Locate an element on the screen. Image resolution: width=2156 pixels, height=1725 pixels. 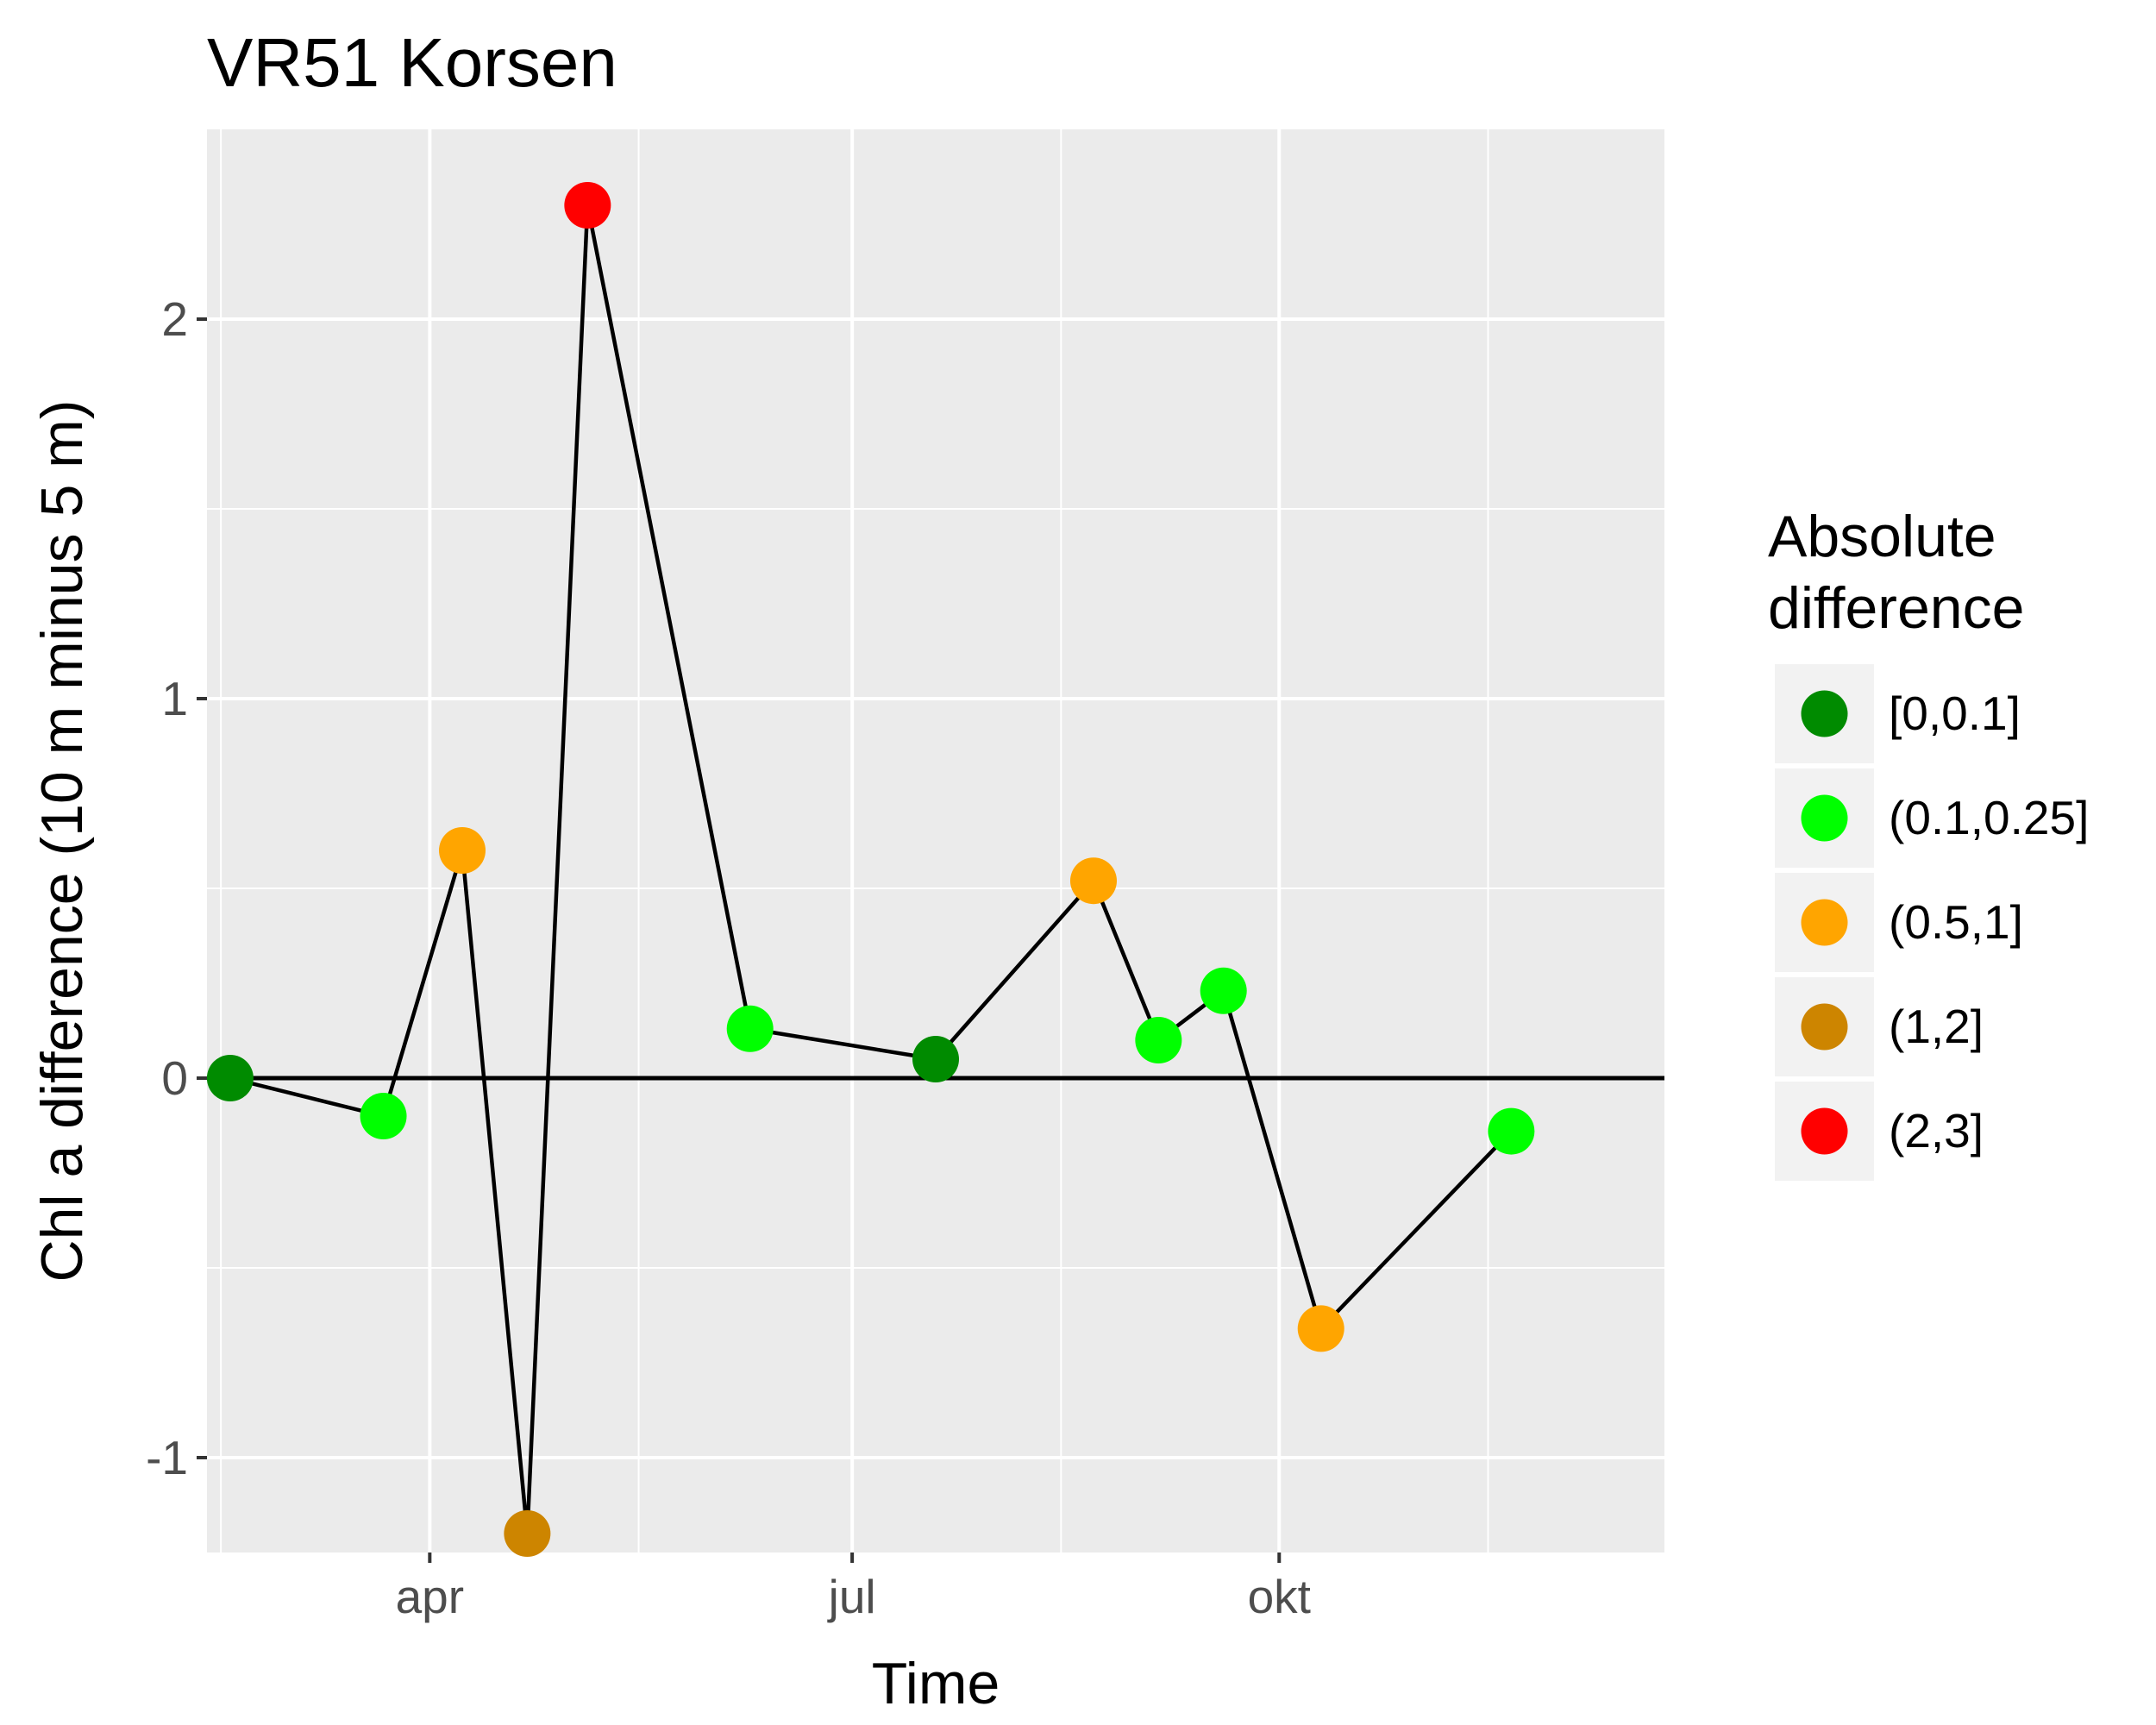
legend-label-2: (0.5,1] is located at coordinates (1956, 922).